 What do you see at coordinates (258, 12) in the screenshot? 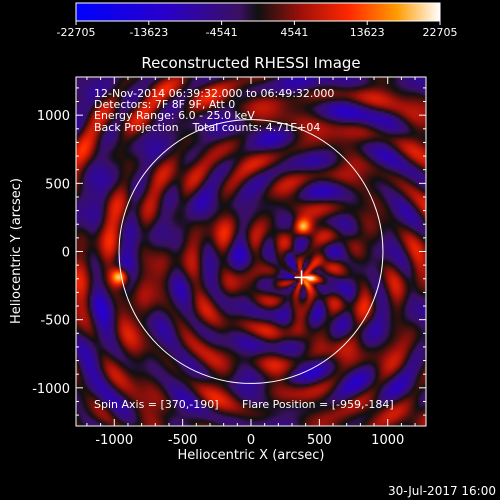
I see `colorbar` at bounding box center [258, 12].